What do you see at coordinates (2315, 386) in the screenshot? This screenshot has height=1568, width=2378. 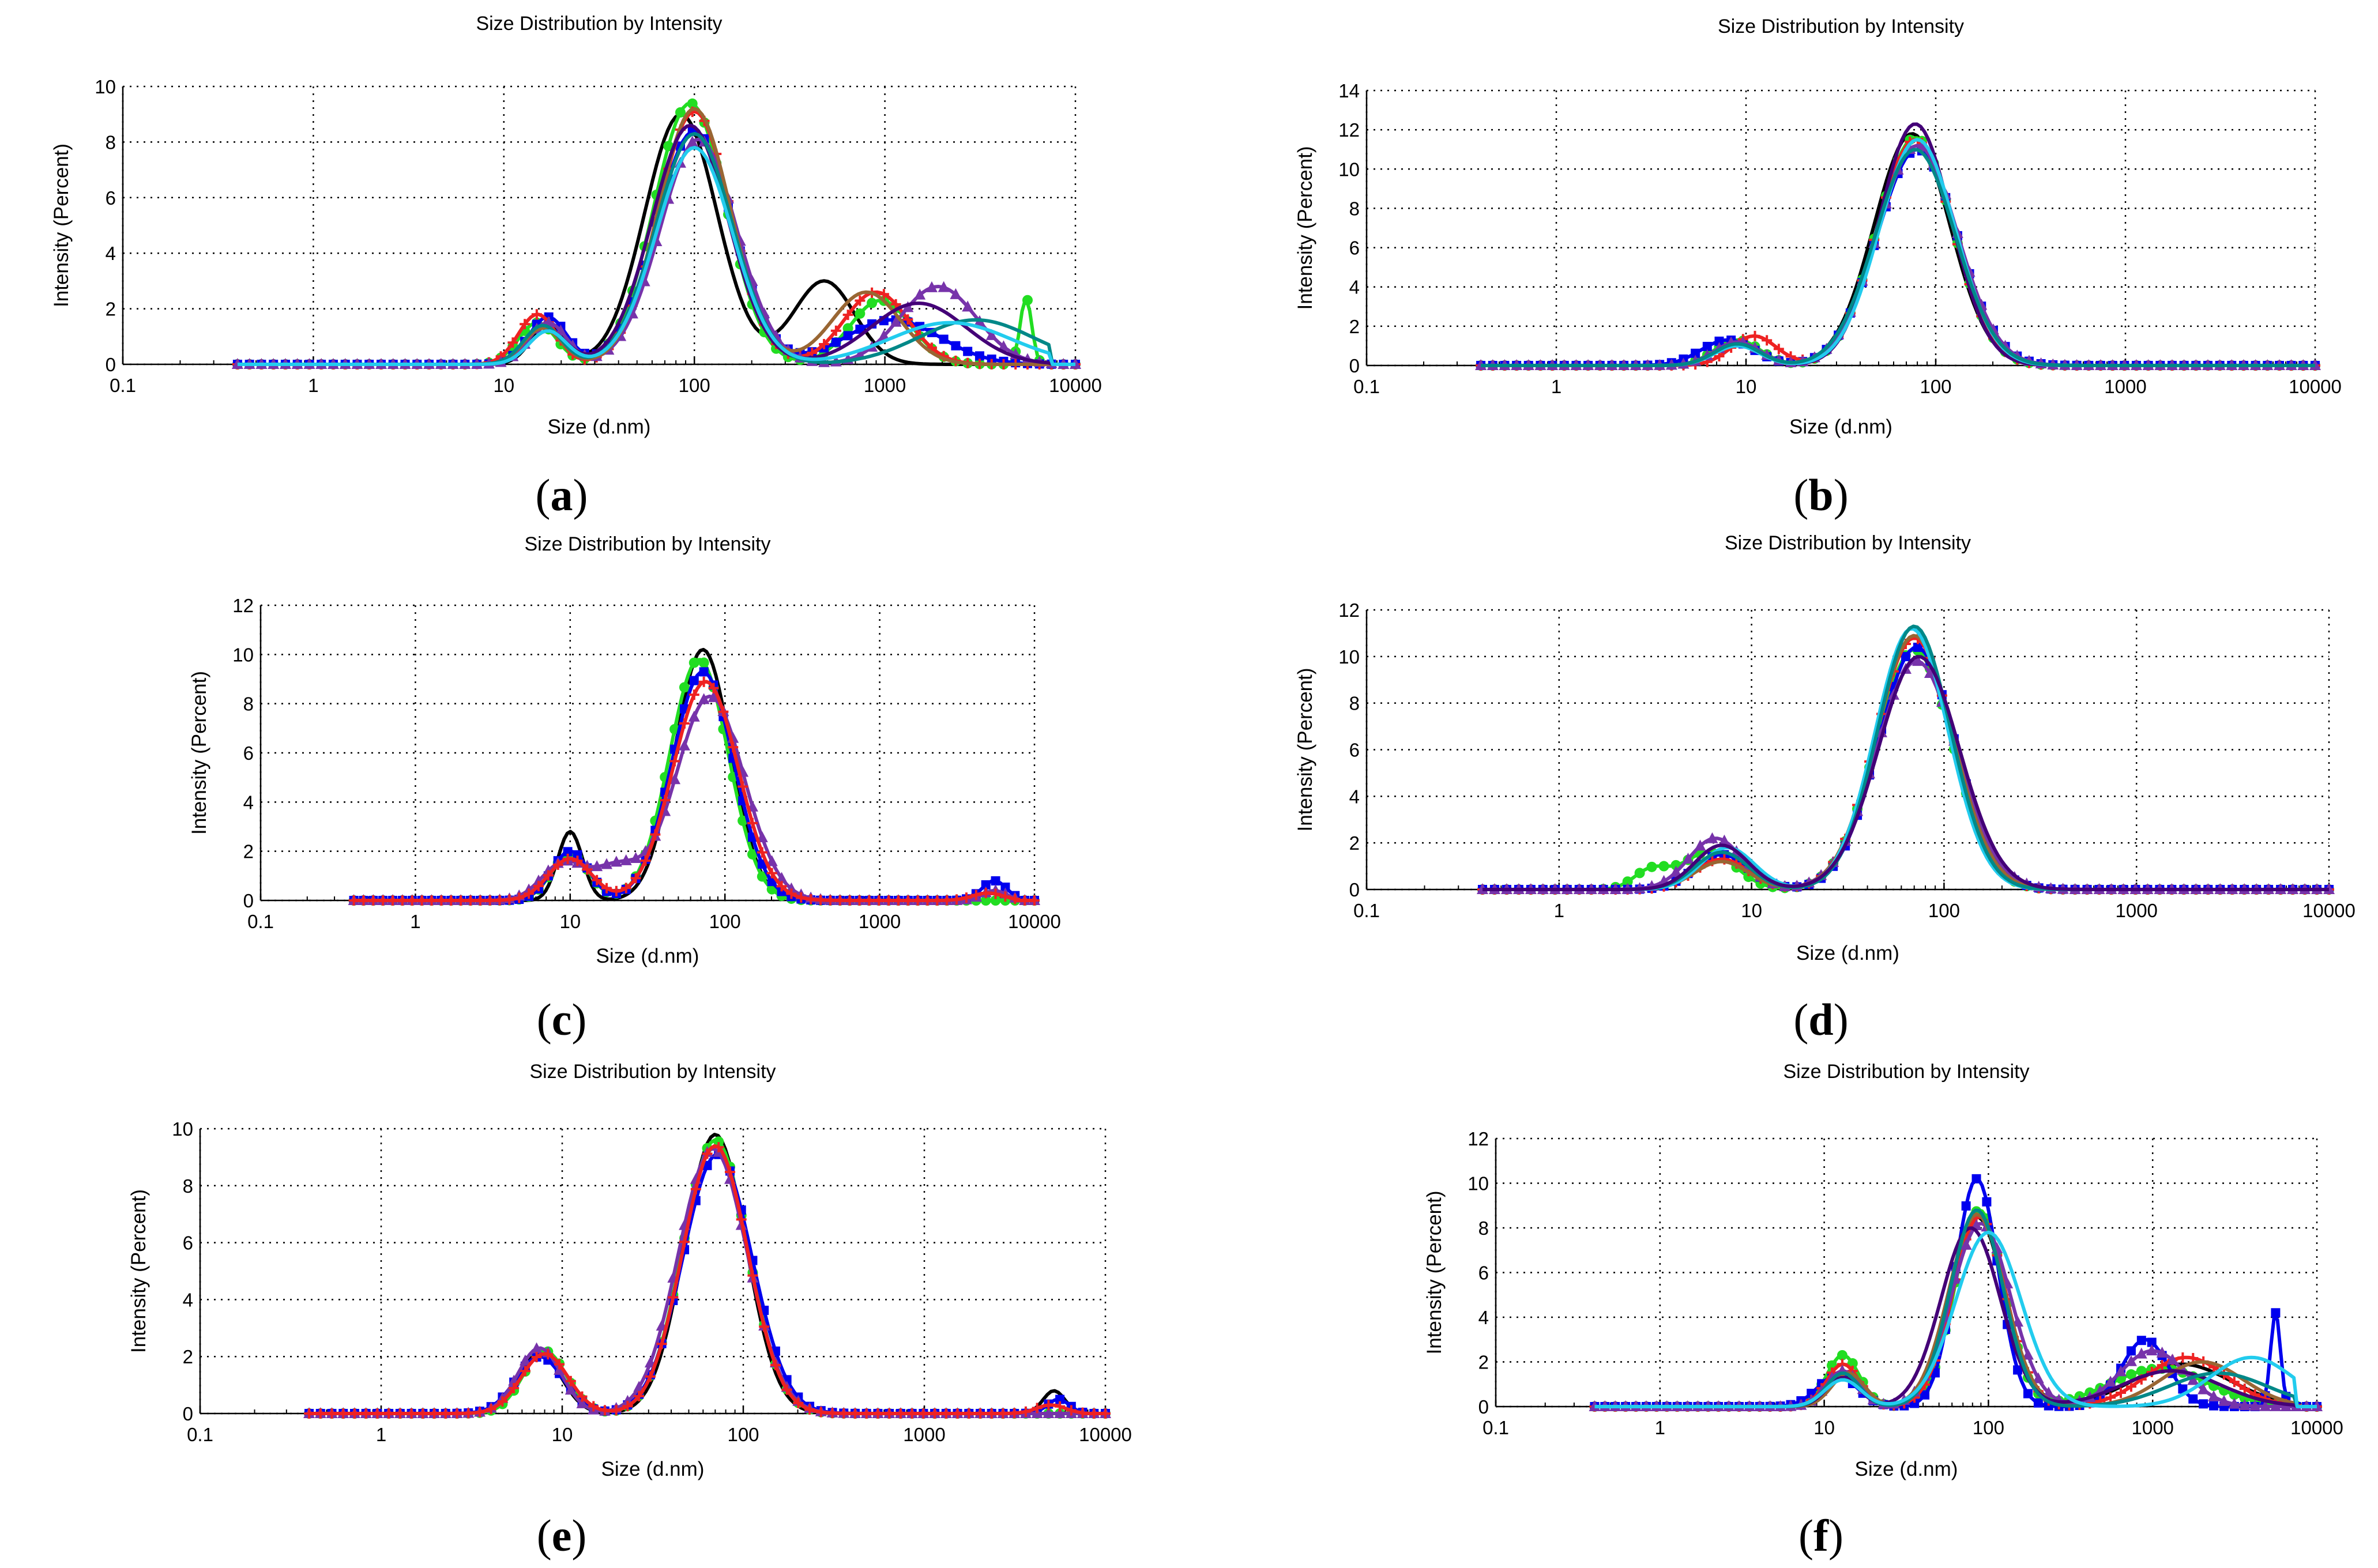 I see `x-tick-label: 10000` at bounding box center [2315, 386].